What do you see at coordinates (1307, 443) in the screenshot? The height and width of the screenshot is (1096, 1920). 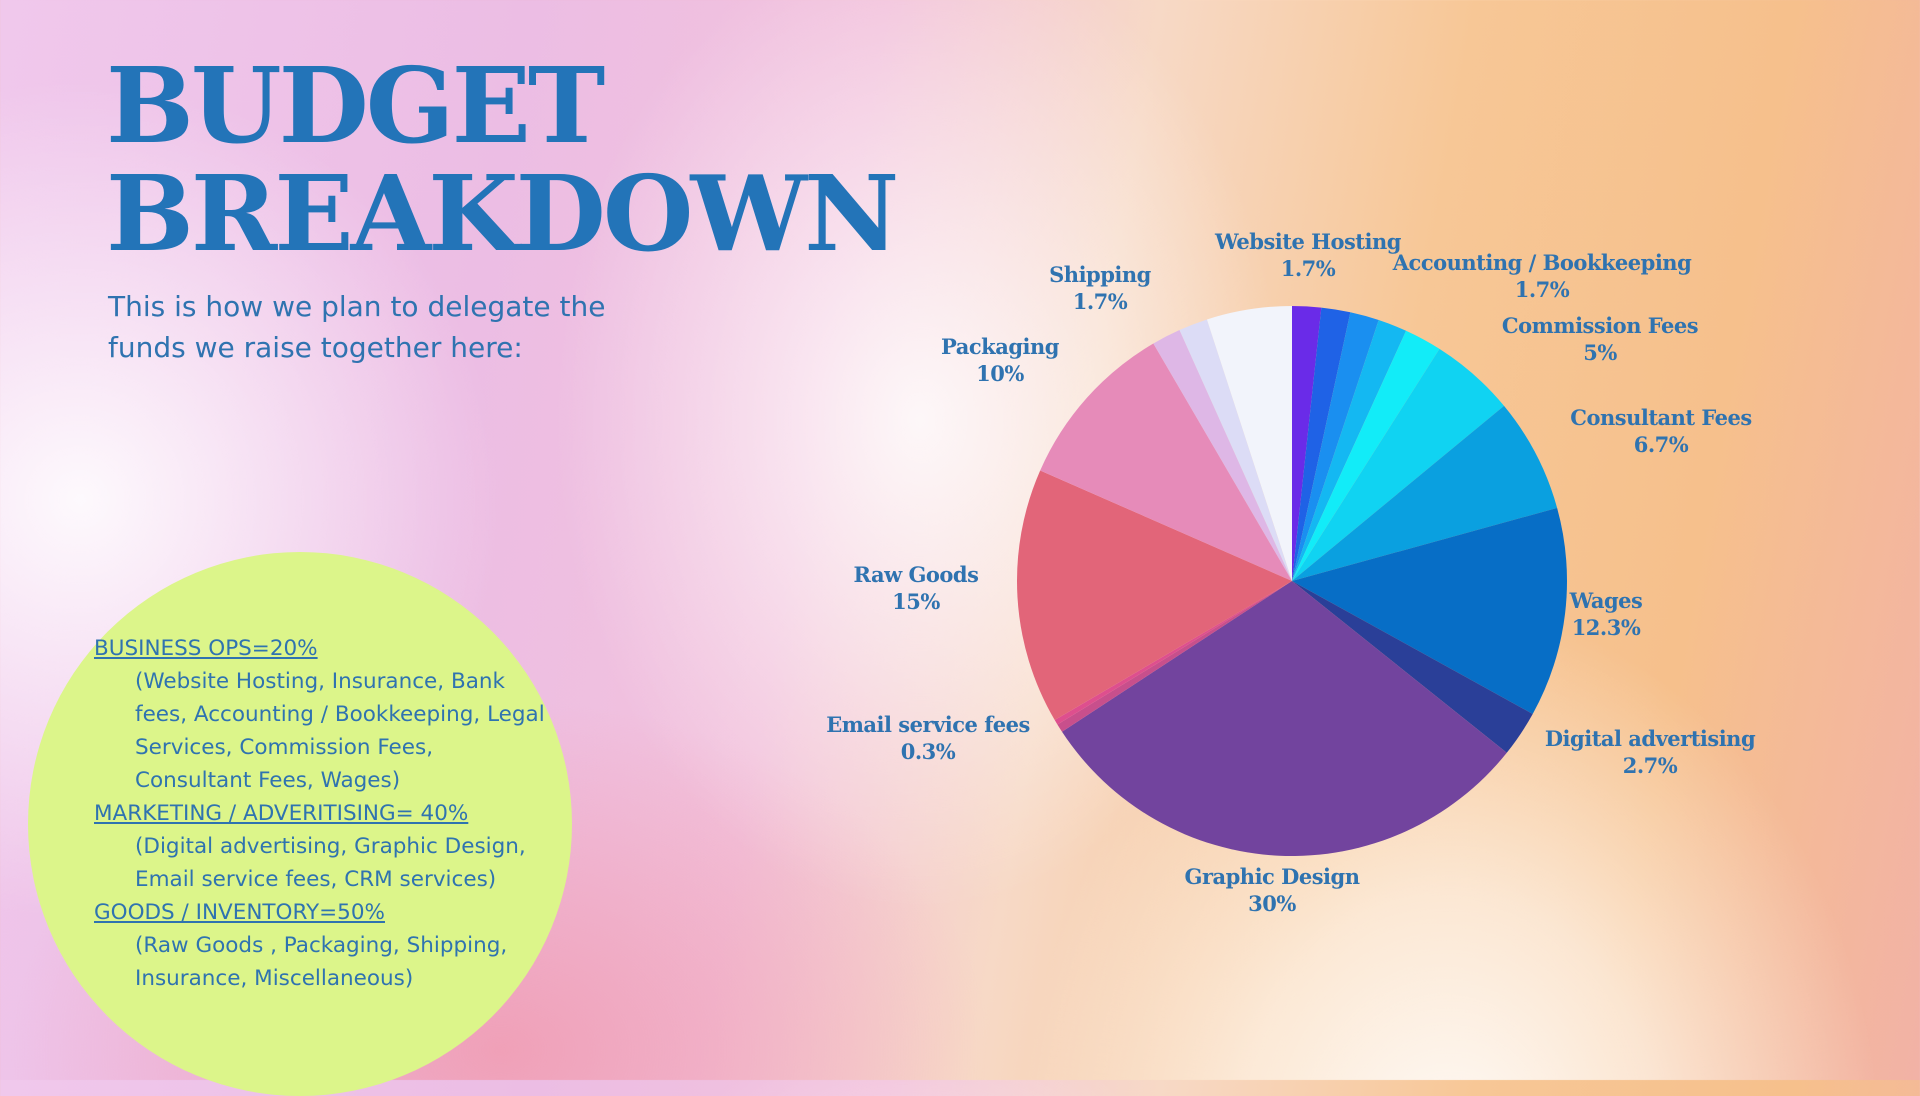 I see `pie-slice-website-hosting` at bounding box center [1307, 443].